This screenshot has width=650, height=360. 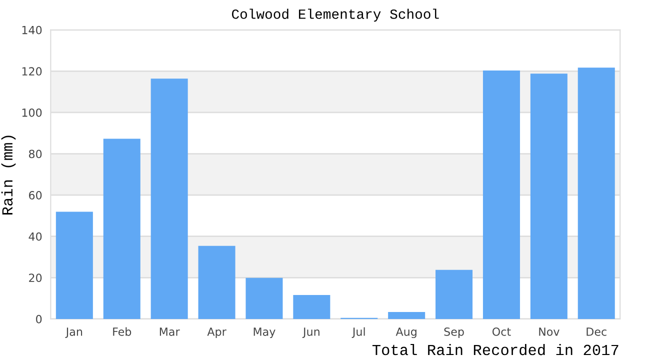 What do you see at coordinates (32, 30) in the screenshot?
I see `y-tick-label: 140` at bounding box center [32, 30].